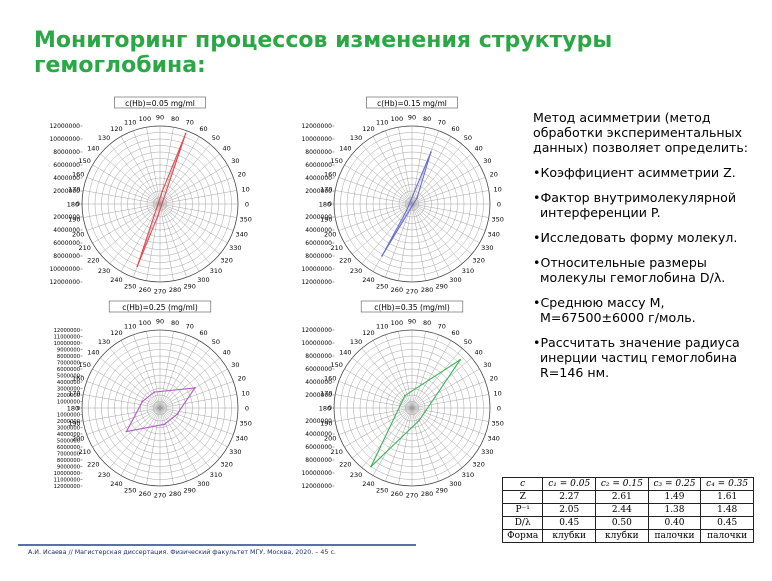 This screenshot has height=581, width=772. I want to click on table-cell: палочки, so click(727, 536).